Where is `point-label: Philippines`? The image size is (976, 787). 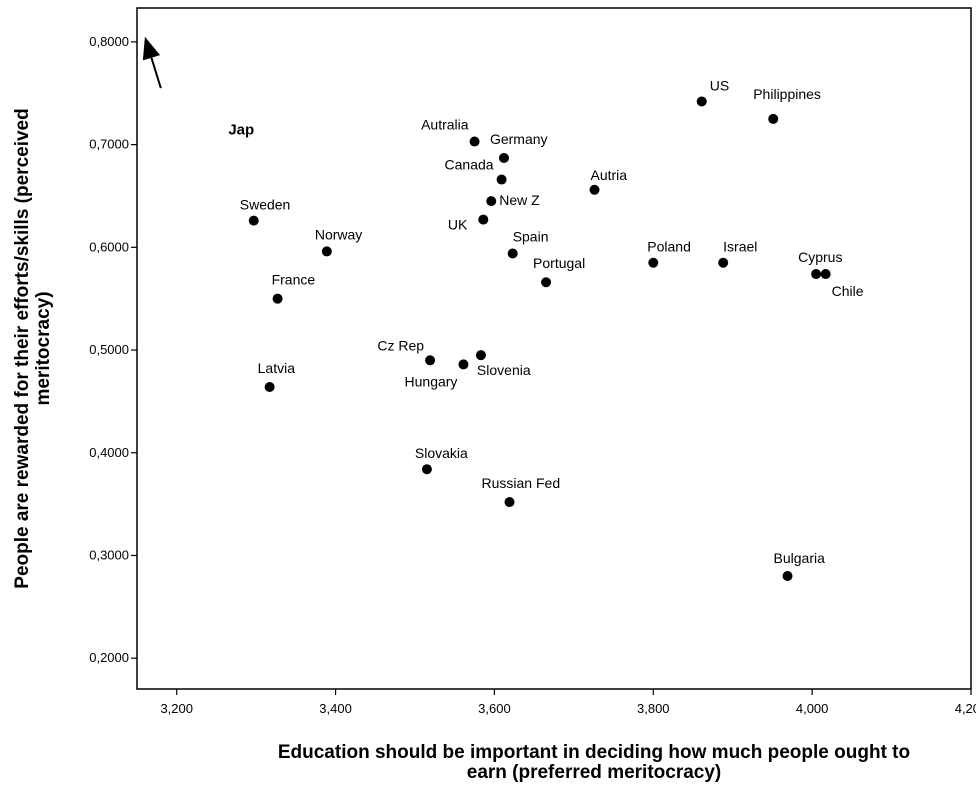 point-label: Philippines is located at coordinates (787, 94).